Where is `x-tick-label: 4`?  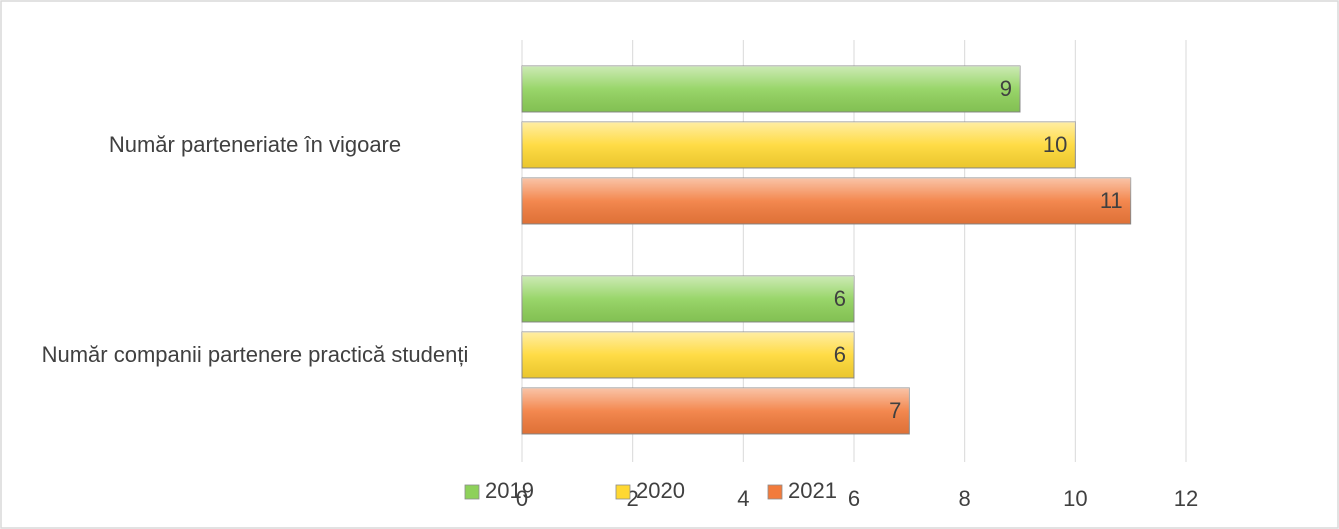
x-tick-label: 4 is located at coordinates (743, 498).